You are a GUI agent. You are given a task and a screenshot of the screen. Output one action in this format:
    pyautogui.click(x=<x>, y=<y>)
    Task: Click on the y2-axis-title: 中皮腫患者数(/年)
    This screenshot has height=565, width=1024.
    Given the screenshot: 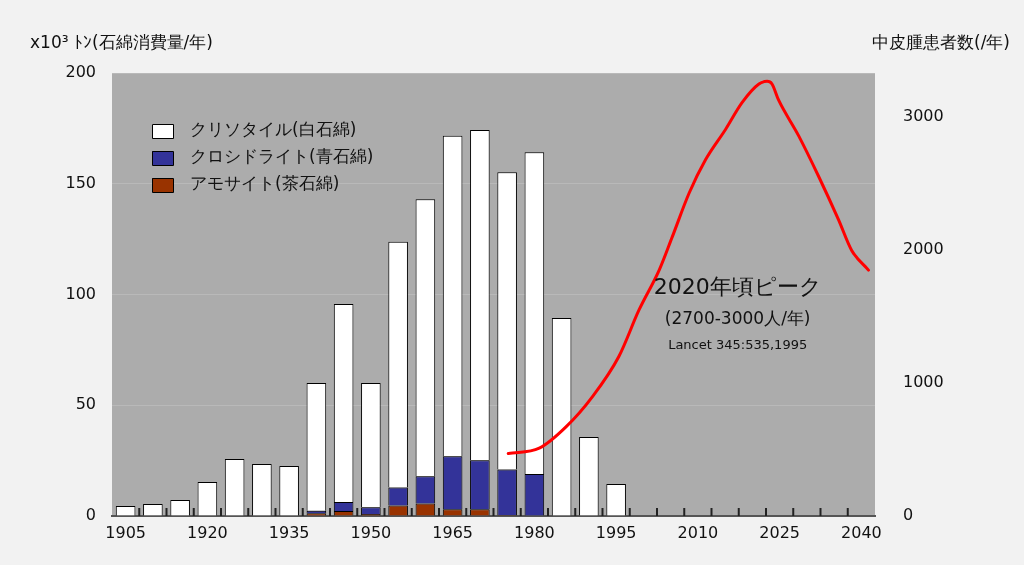 What is the action you would take?
    pyautogui.click(x=941, y=42)
    